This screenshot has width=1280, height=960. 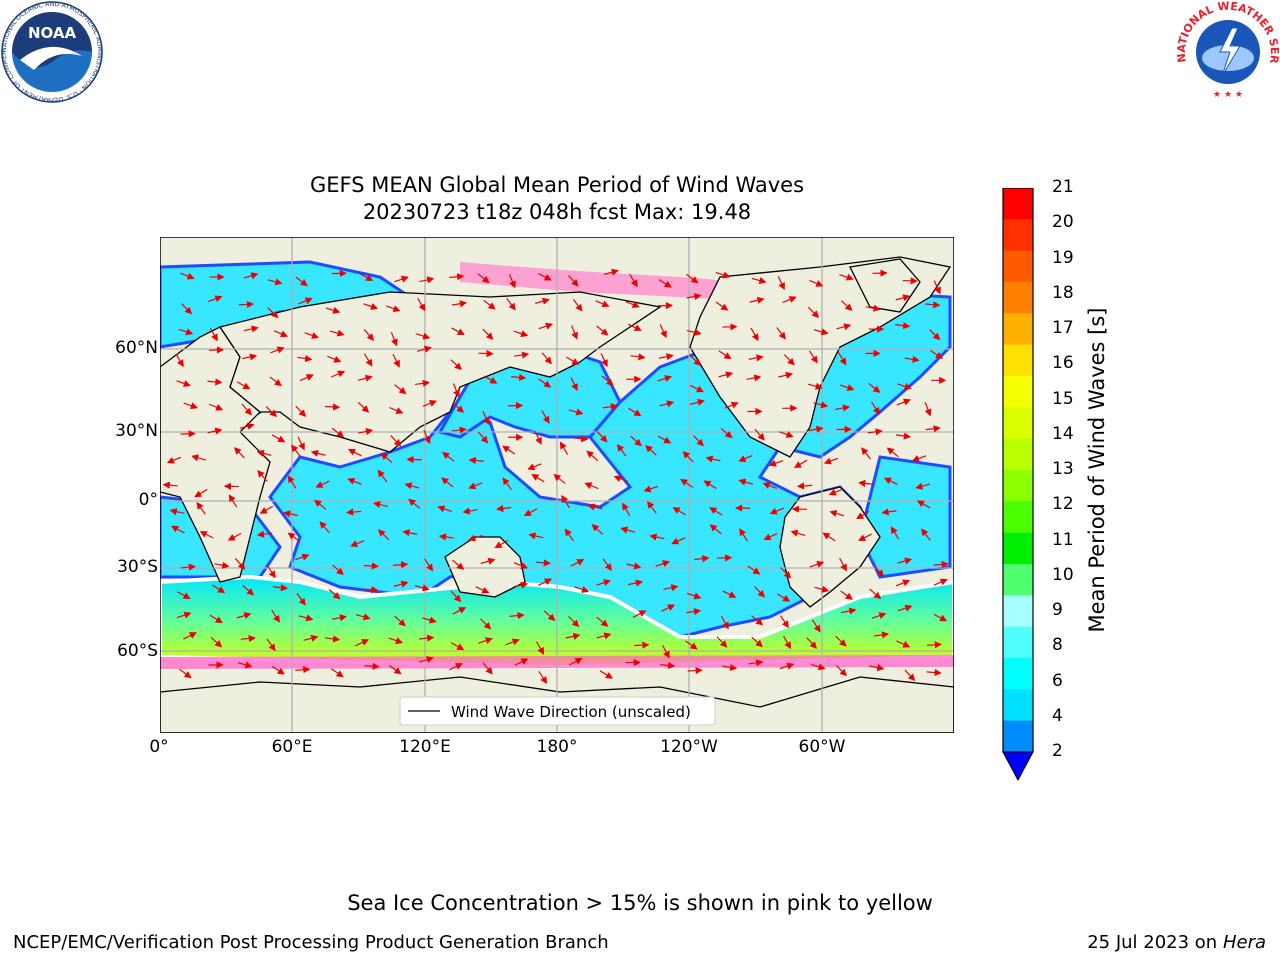 I want to click on colorbar-tick: 16, so click(x=1063, y=363).